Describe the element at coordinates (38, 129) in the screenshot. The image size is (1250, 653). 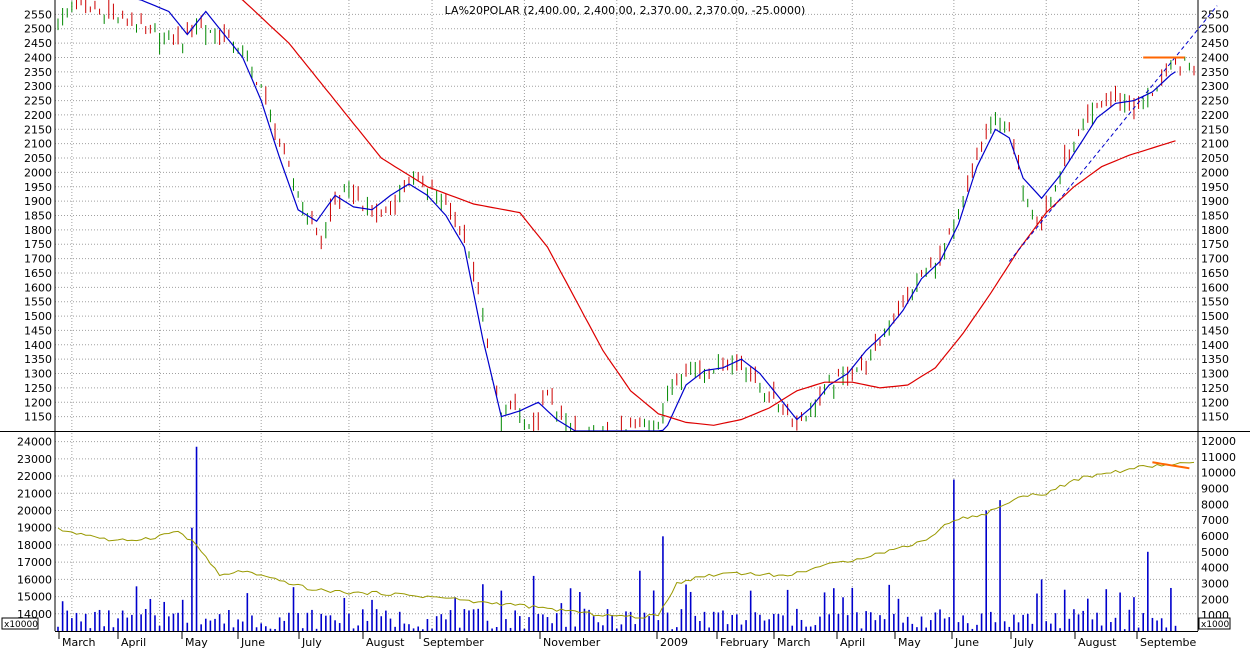
I see `price-tick-left: 2150` at that location.